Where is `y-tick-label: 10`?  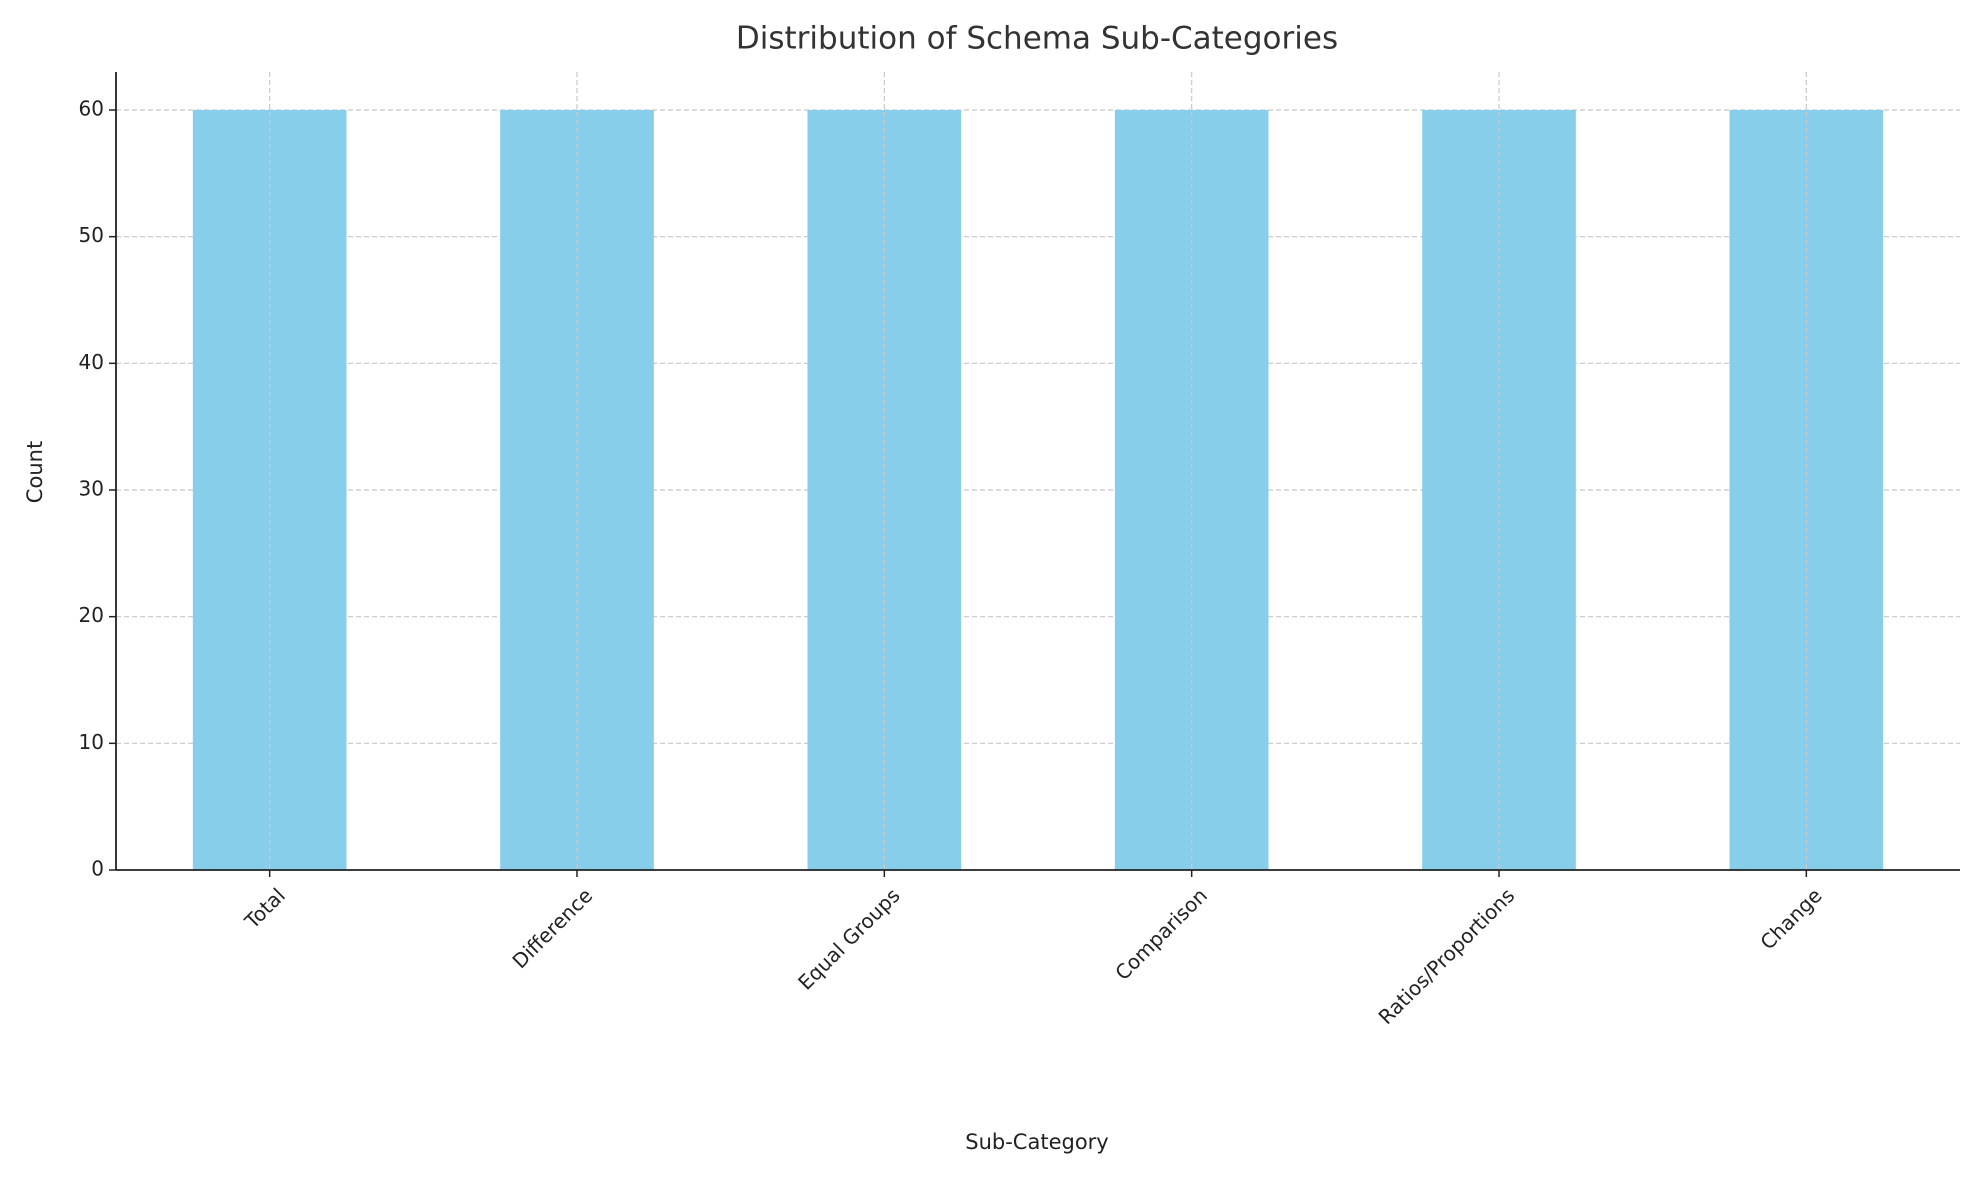 y-tick-label: 10 is located at coordinates (91, 742).